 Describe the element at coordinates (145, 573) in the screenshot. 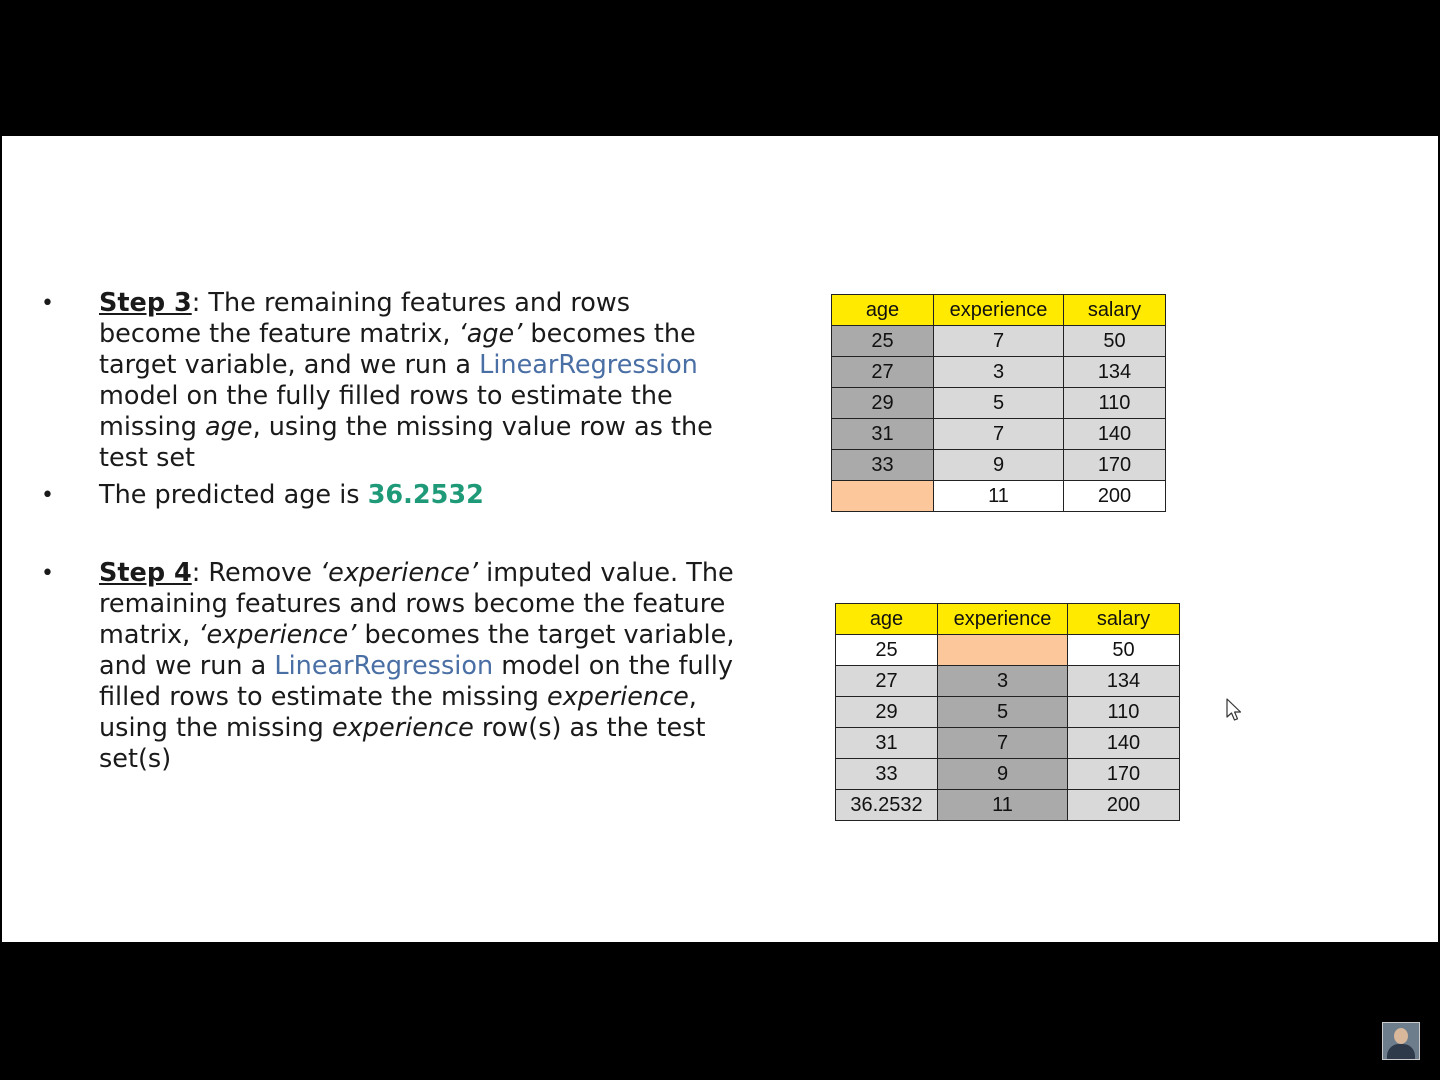

I see `step4-label: Step 4` at that location.